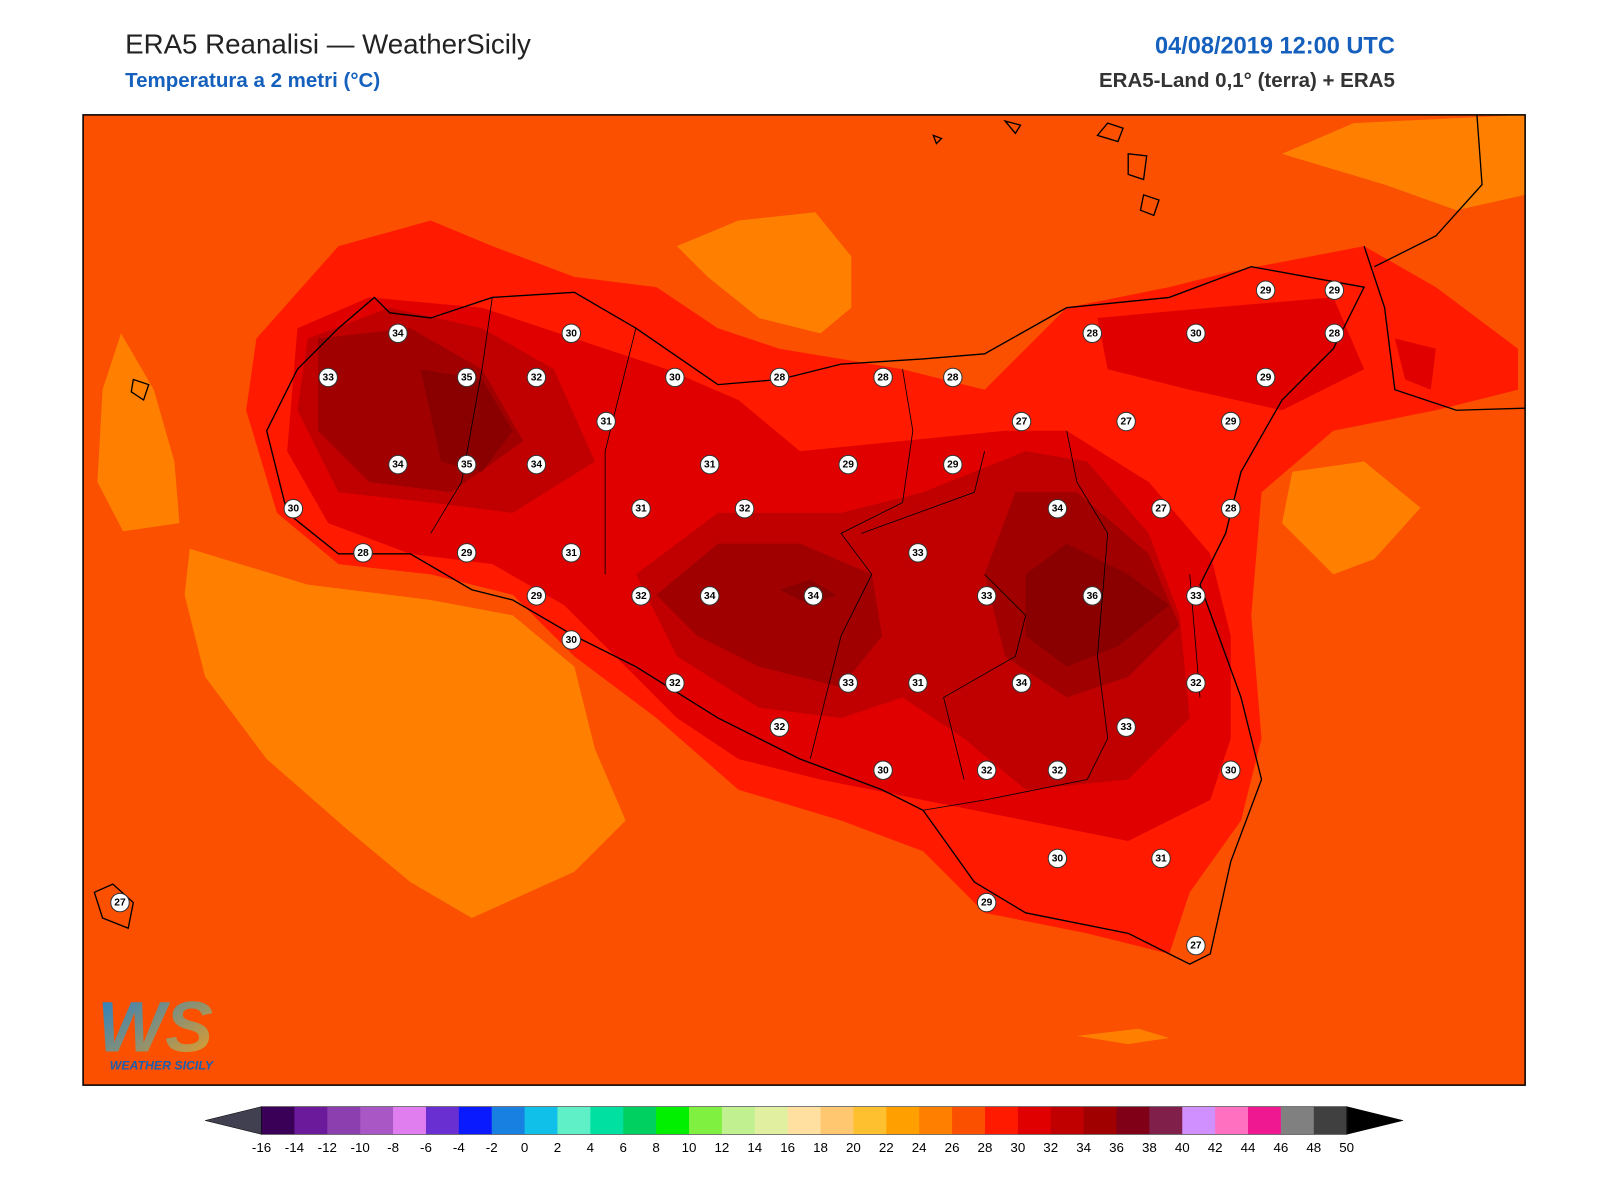 This screenshot has height=1200, width=1600. Describe the element at coordinates (459, 1147) in the screenshot. I see `colorbar-tick-label: -4` at that location.